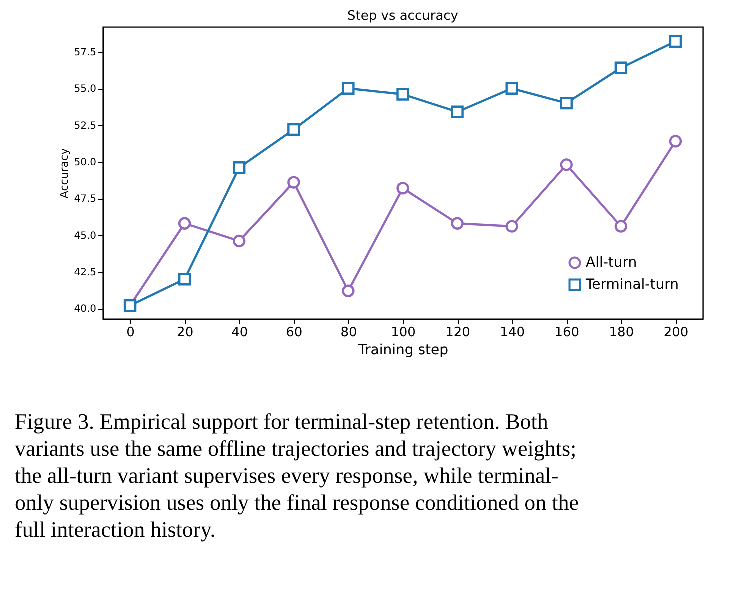  Describe the element at coordinates (85, 310) in the screenshot. I see `y-tick-label: 40.0` at that location.